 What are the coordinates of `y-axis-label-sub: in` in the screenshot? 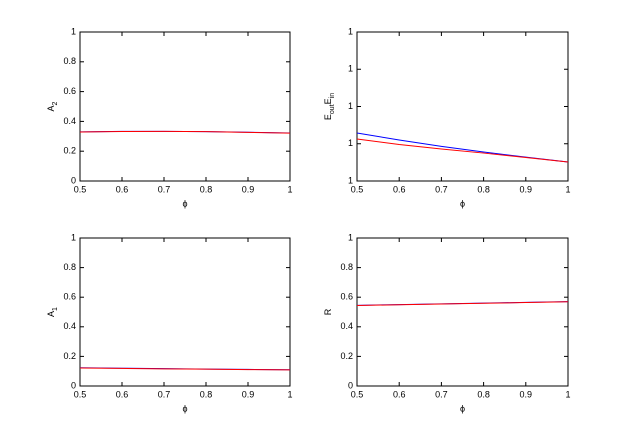 It's located at (332, 96).